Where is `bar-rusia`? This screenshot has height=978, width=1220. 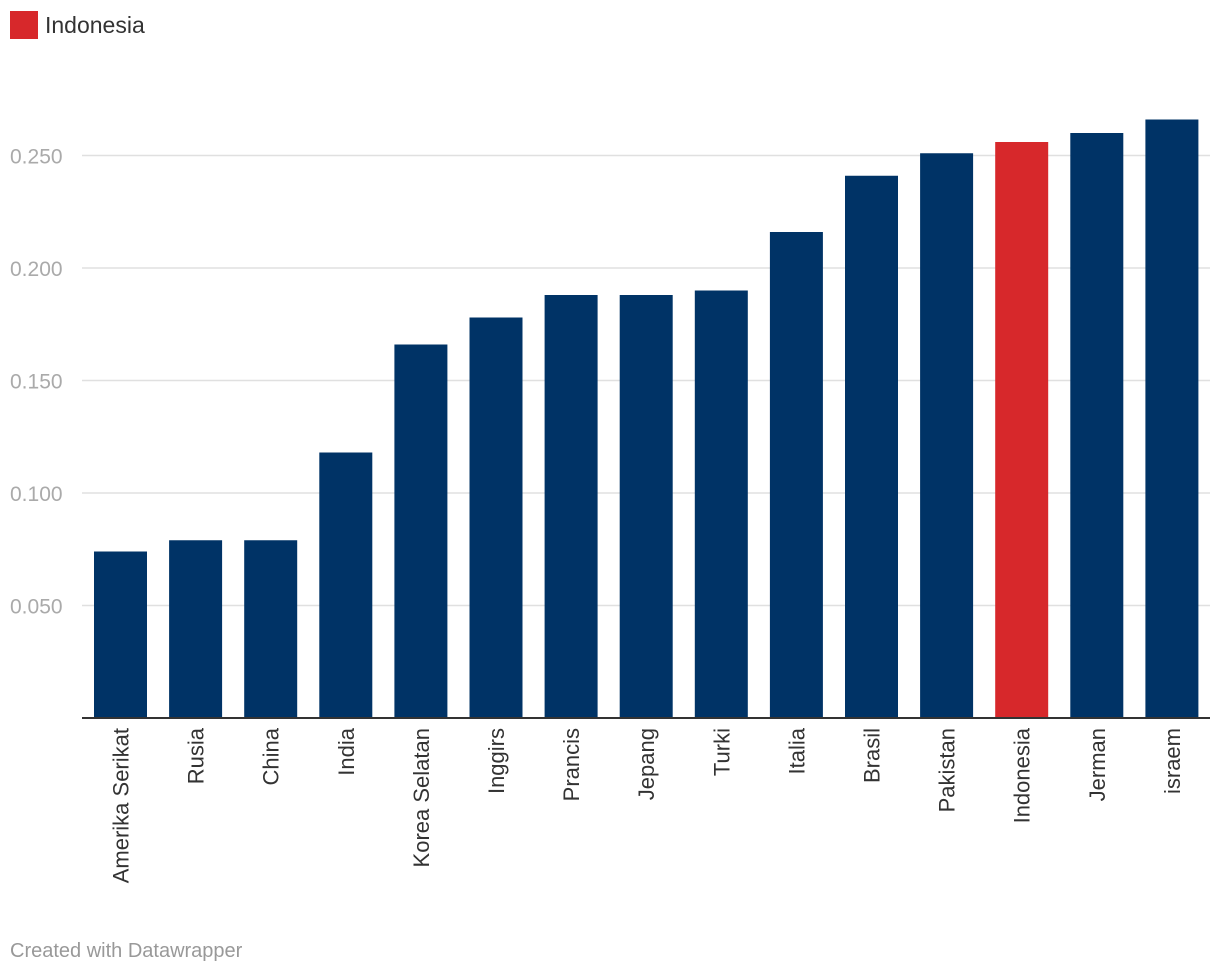
bar-rusia is located at coordinates (196, 629).